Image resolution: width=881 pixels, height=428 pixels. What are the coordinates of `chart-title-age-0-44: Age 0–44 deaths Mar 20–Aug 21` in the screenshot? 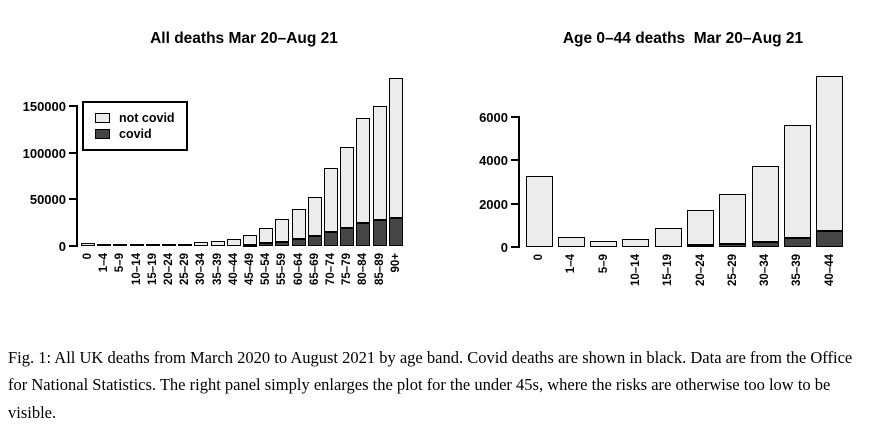 It's located at (683, 38).